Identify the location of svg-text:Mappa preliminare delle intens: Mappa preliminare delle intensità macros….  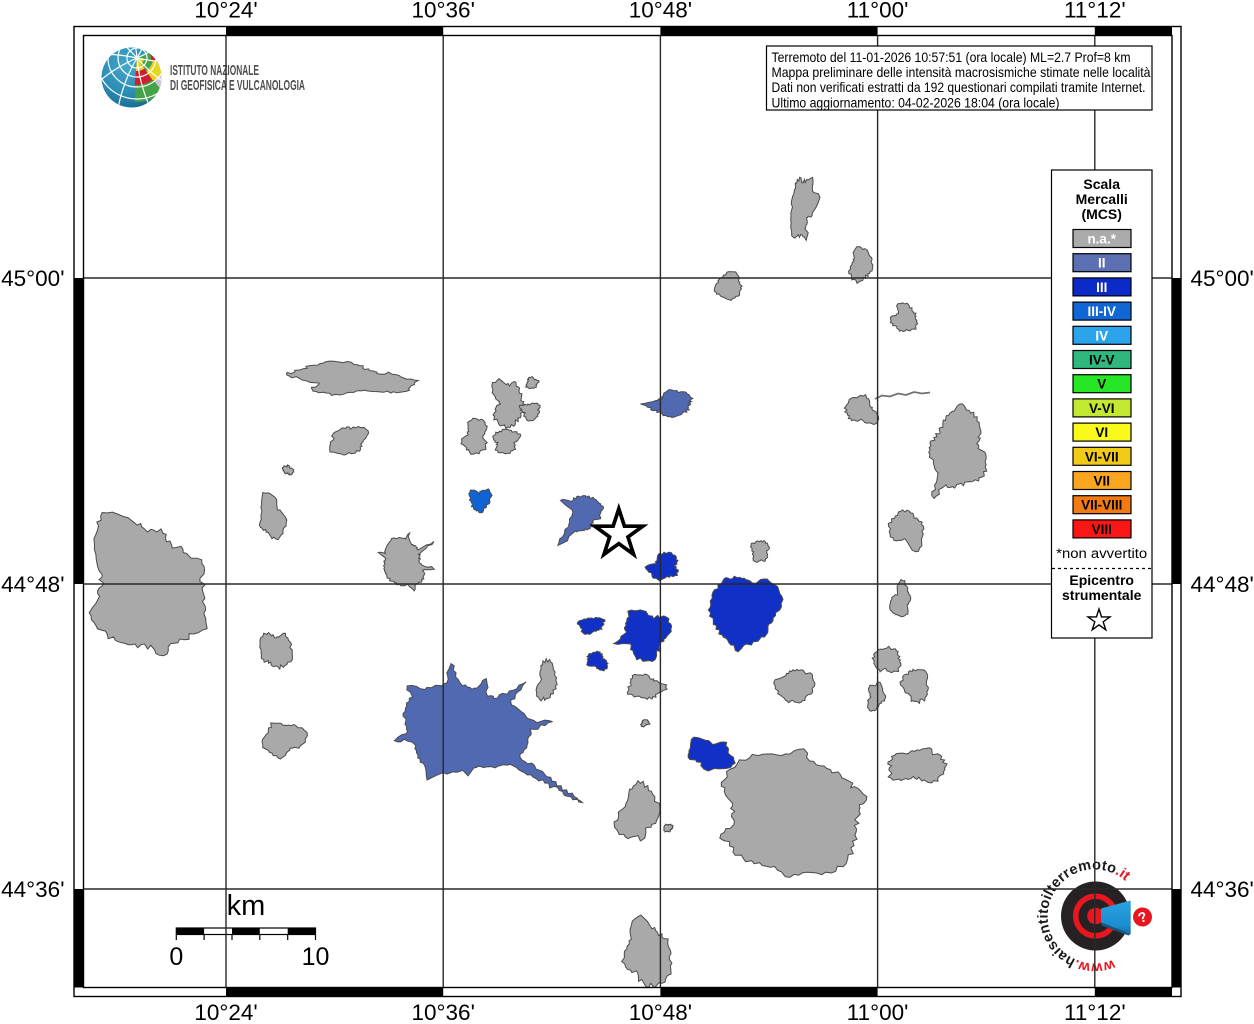
(961, 72).